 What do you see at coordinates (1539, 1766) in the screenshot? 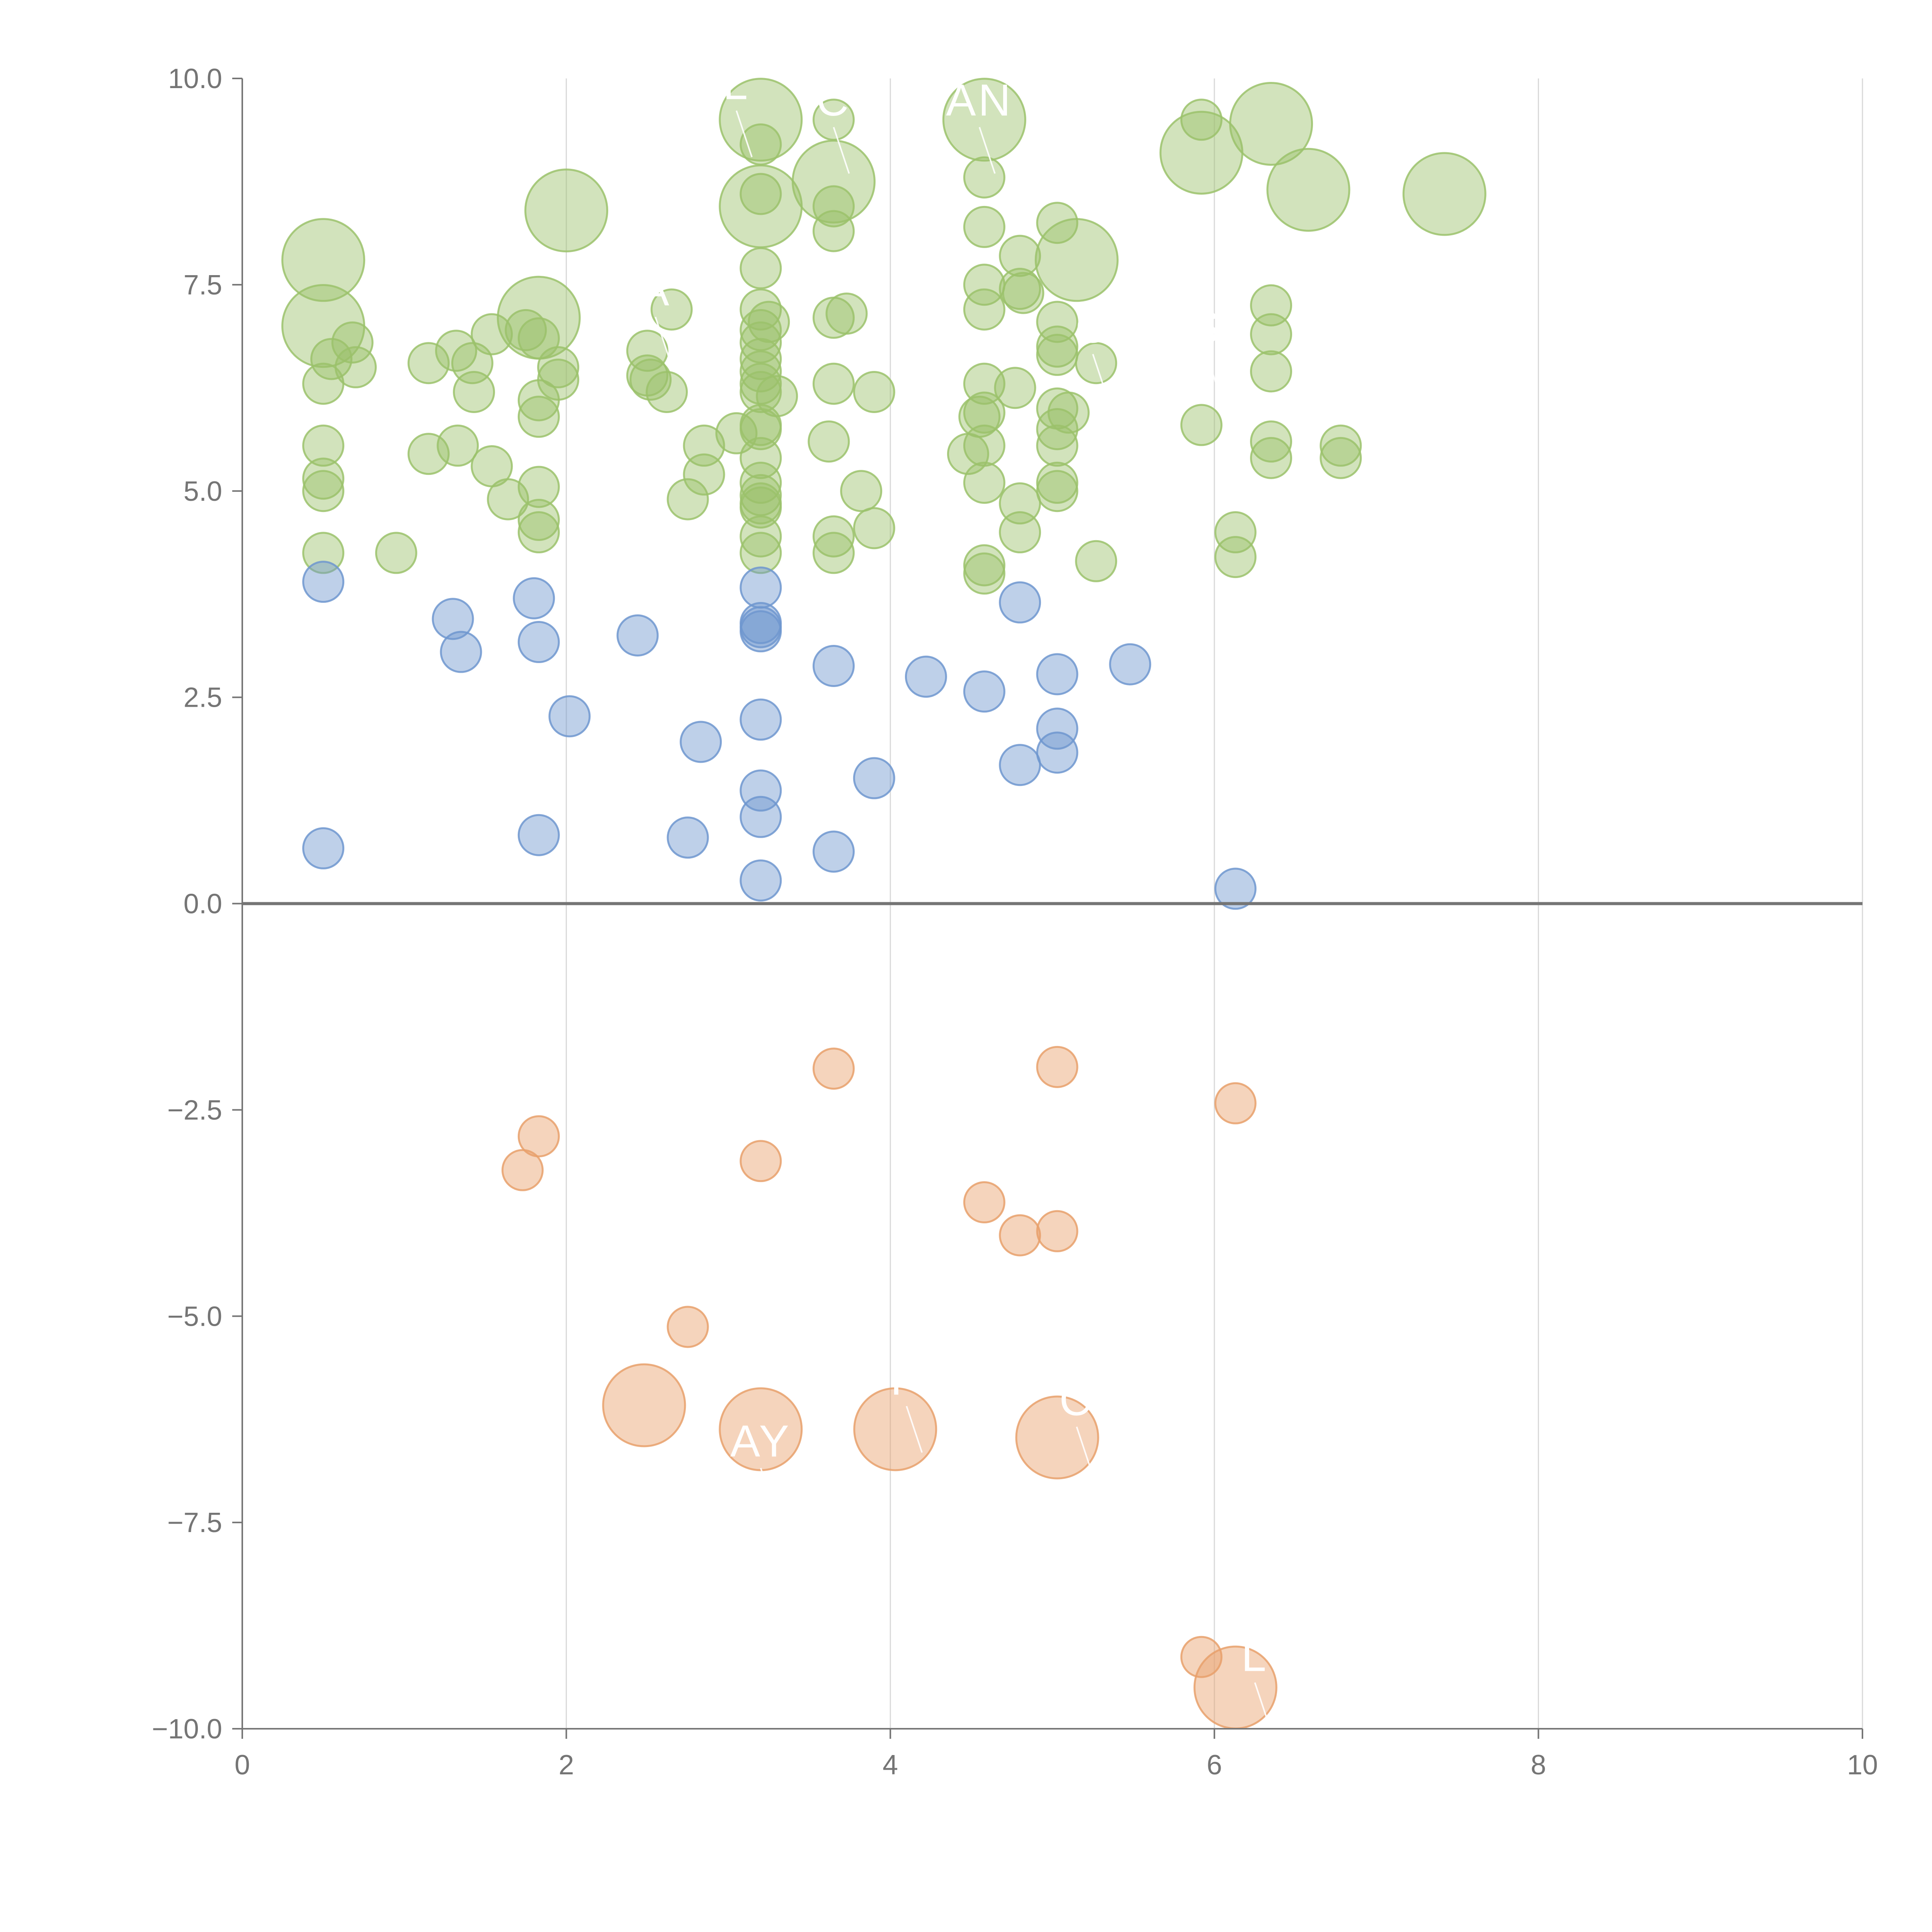
I see `x-tick-label: 8` at bounding box center [1539, 1766].